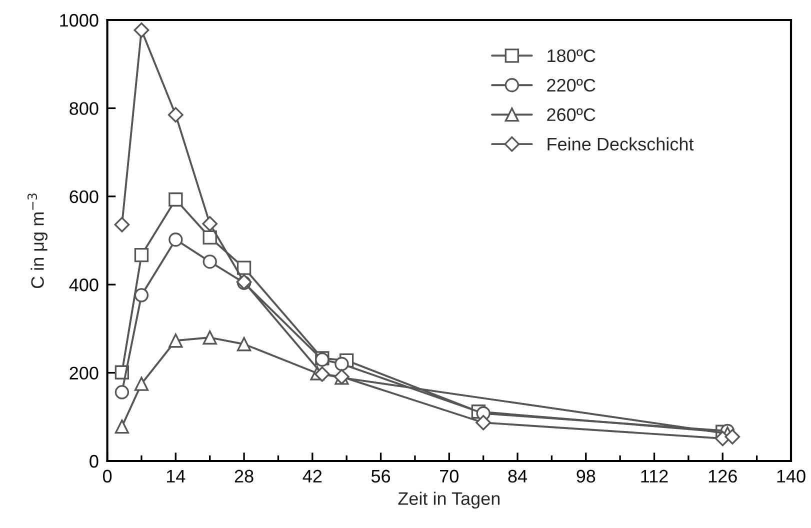 The height and width of the screenshot is (528, 811). What do you see at coordinates (572, 55) in the screenshot?
I see `legend-label: 180ºC` at bounding box center [572, 55].